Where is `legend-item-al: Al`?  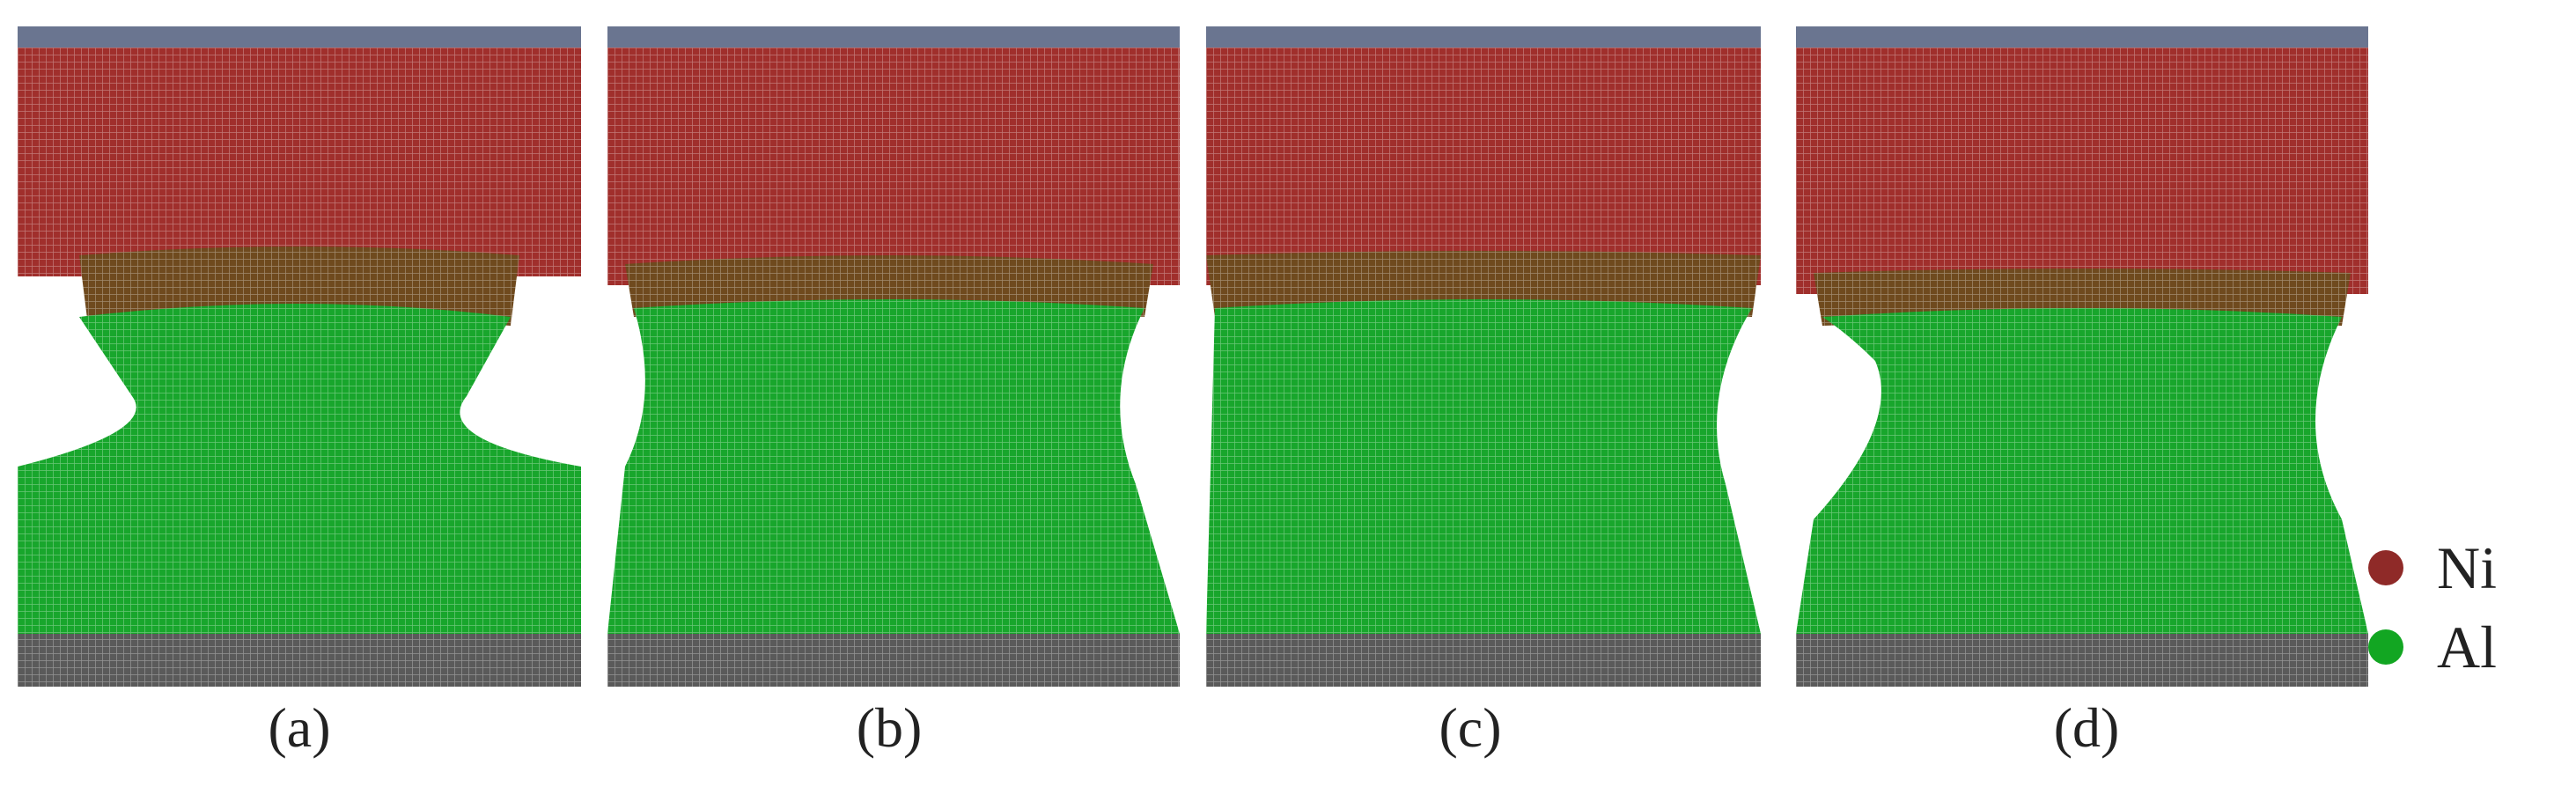 legend-item-al: Al is located at coordinates (2433, 647).